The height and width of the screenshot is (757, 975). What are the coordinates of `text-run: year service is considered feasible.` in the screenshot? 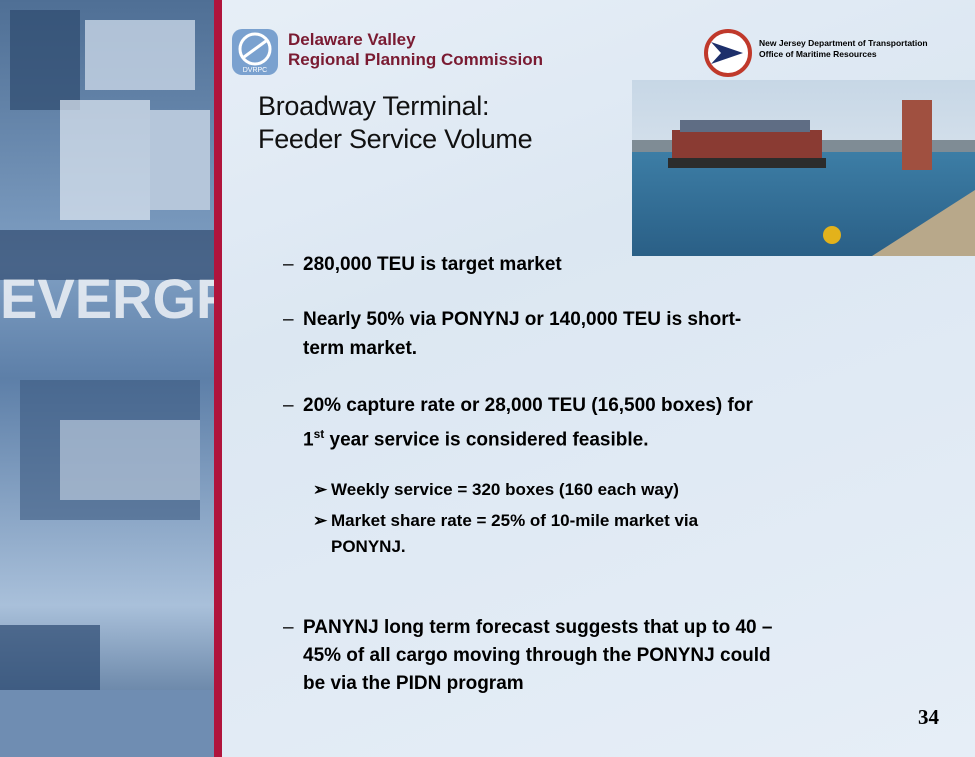 It's located at (486, 440).